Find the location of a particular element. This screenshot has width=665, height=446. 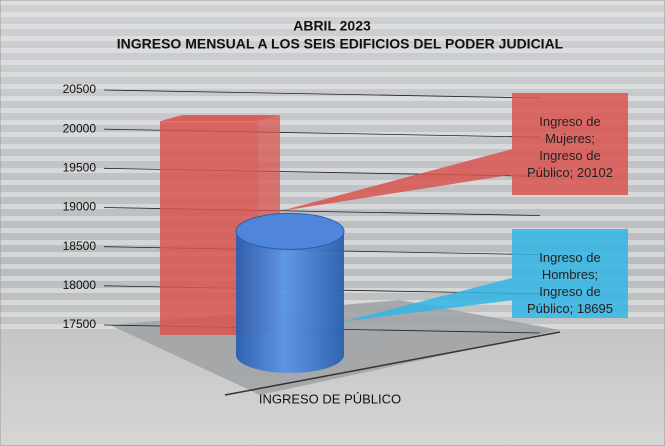

bar is located at coordinates (290, 302).